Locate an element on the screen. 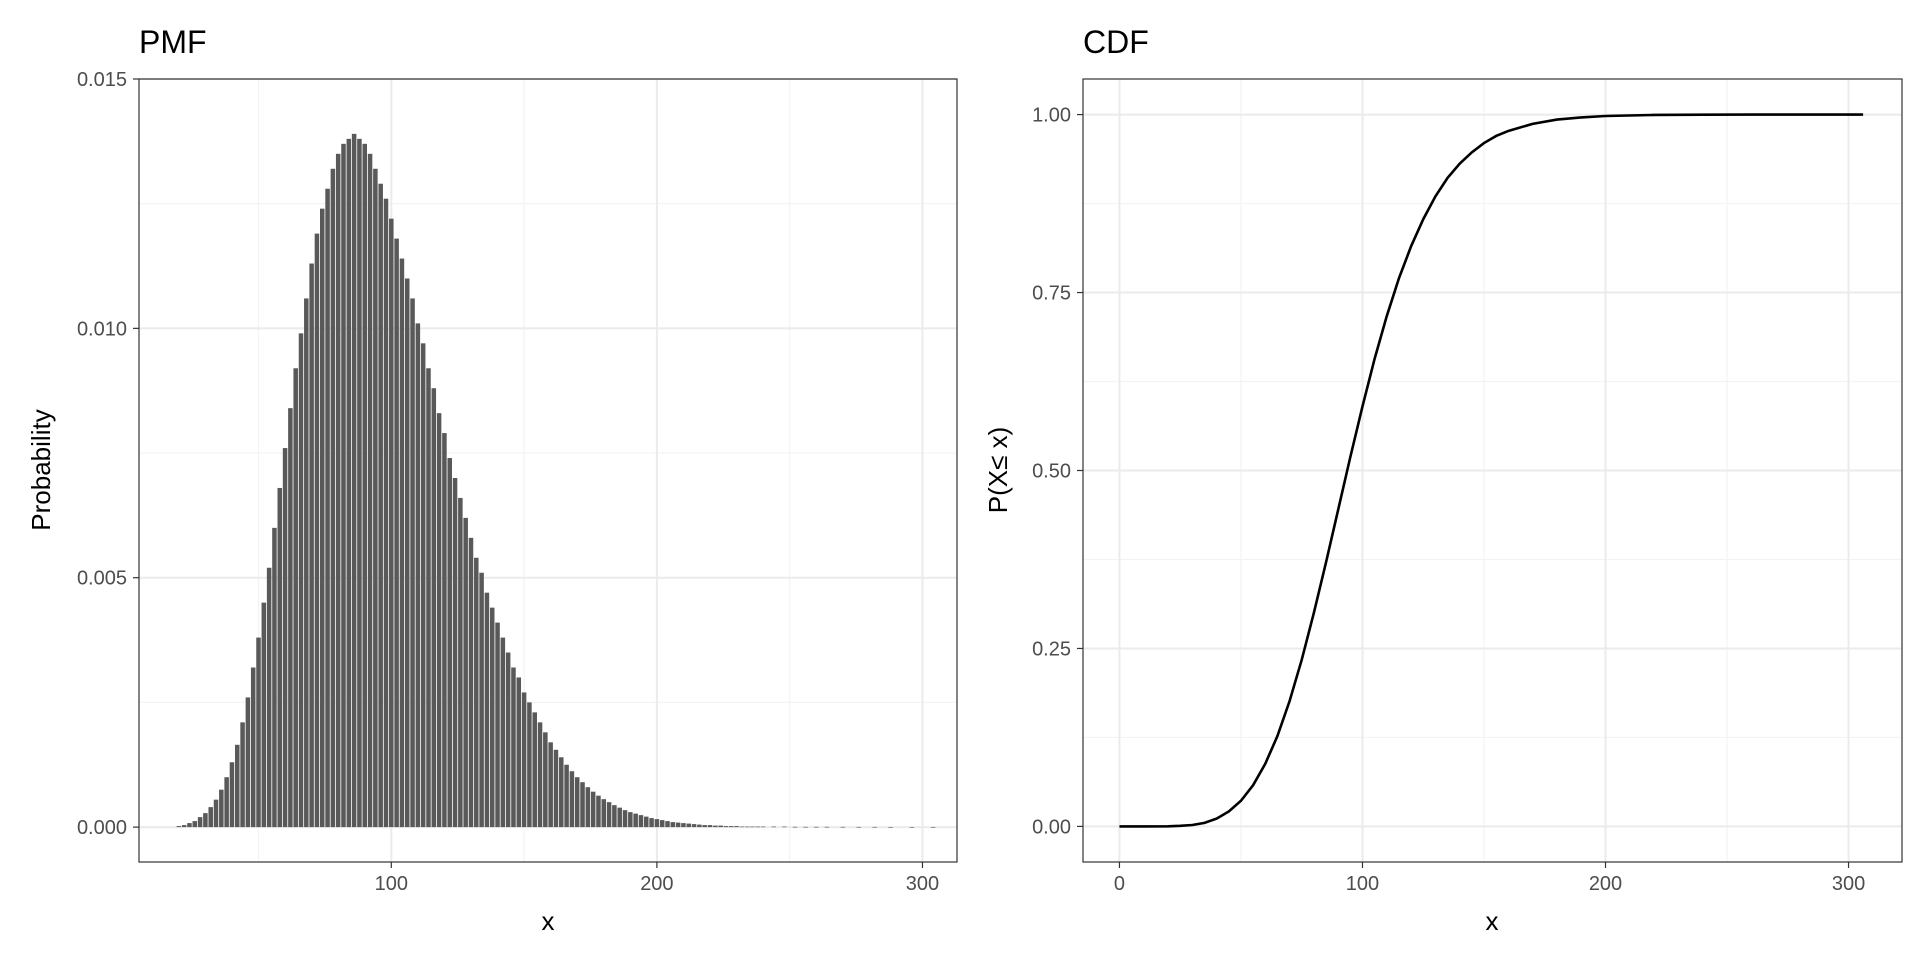 The width and height of the screenshot is (1920, 960). pmf-title: PMF is located at coordinates (173, 42).